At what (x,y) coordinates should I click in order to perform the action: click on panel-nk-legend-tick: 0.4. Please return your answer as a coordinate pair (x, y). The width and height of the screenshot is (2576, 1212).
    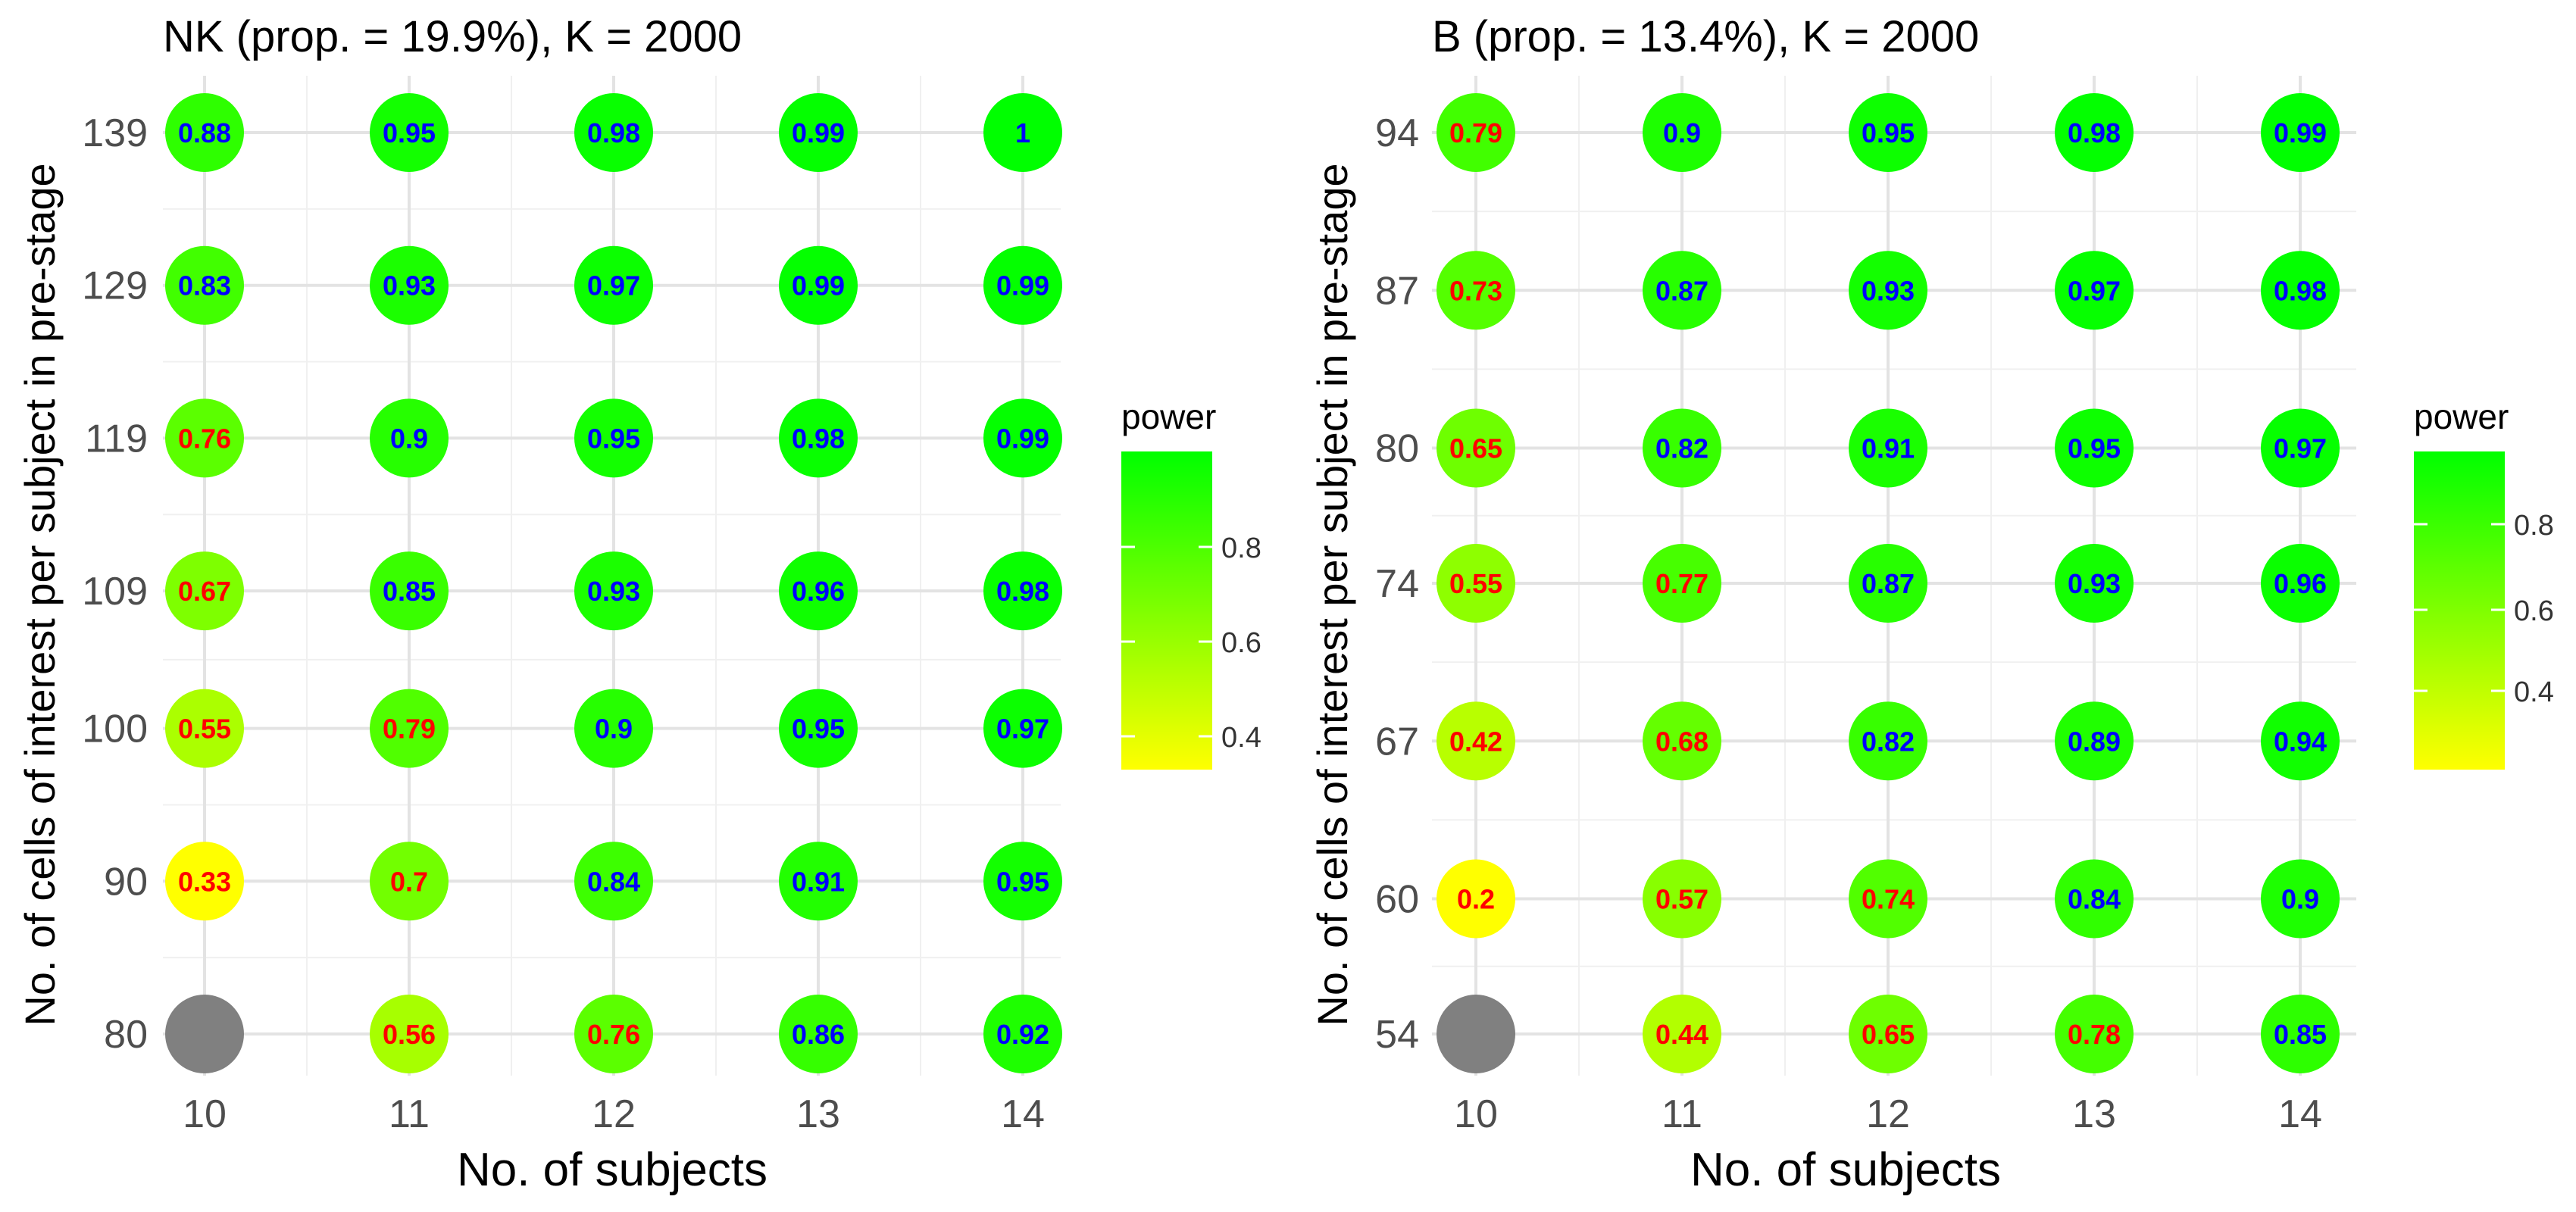
    Looking at the image, I should click on (1241, 738).